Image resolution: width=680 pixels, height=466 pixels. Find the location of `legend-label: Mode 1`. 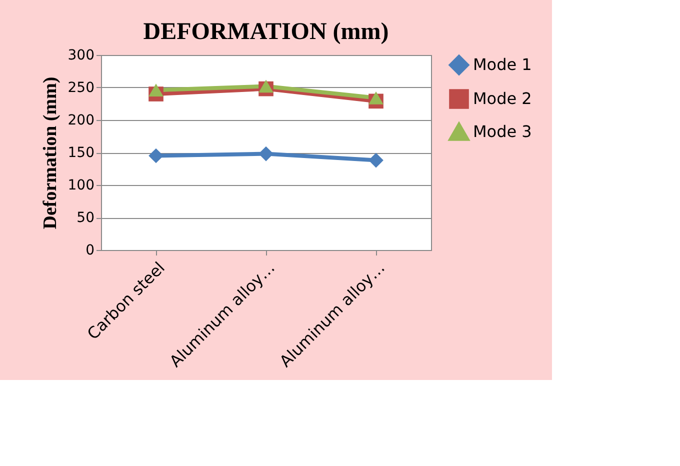

legend-label: Mode 1 is located at coordinates (502, 64).